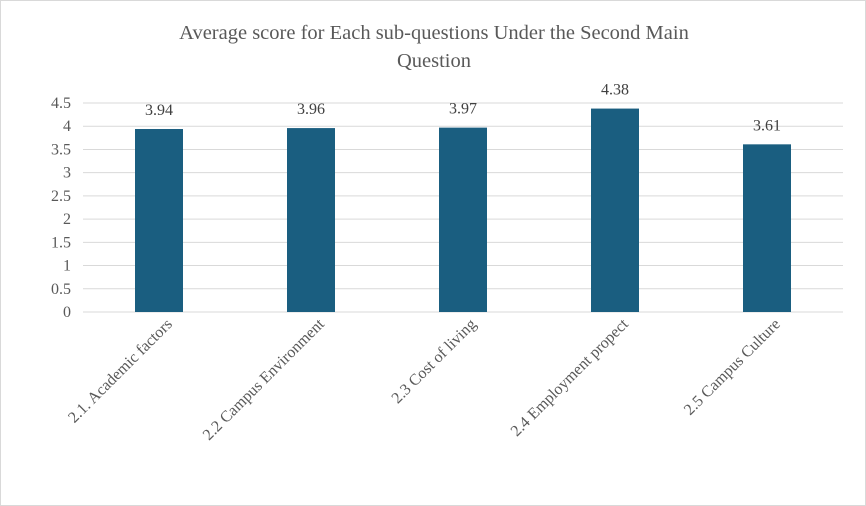 Image resolution: width=866 pixels, height=506 pixels. I want to click on y-tick-label: 3, so click(67, 173).